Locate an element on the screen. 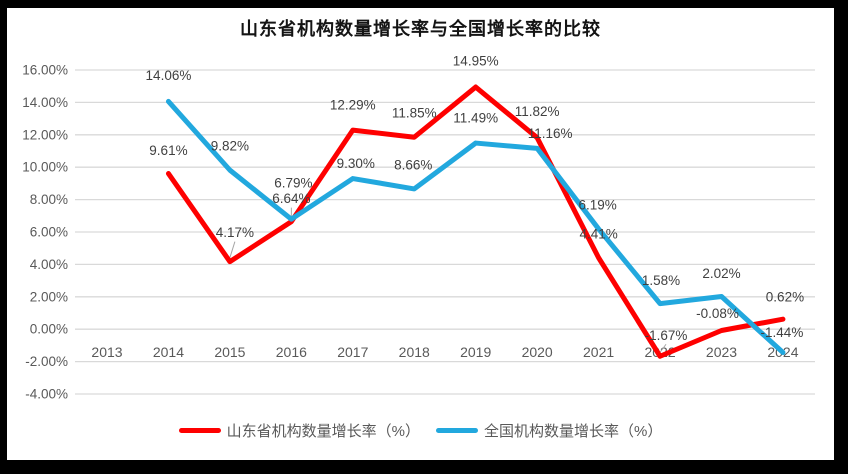  data-label: 14.06% is located at coordinates (169, 75).